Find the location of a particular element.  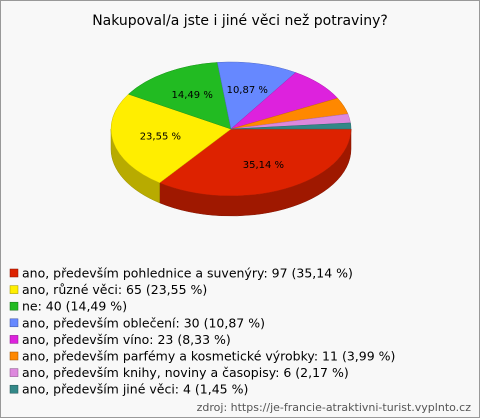

slice-label: 35,14 % is located at coordinates (263, 165).